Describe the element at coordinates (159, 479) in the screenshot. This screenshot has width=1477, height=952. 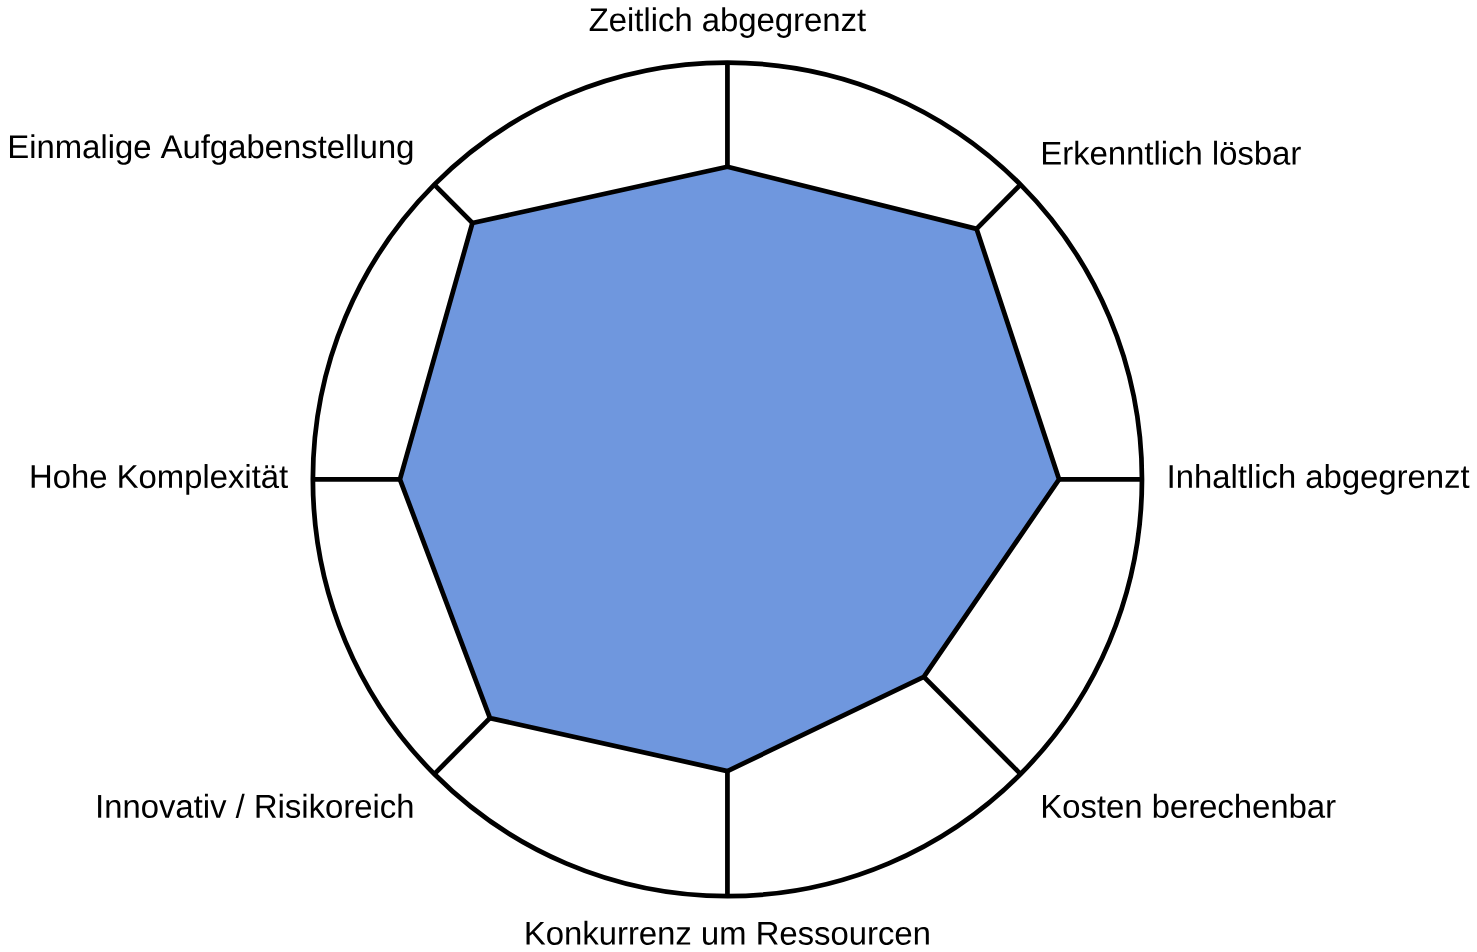
I see `spoke-label: Hohe Komplexität` at that location.